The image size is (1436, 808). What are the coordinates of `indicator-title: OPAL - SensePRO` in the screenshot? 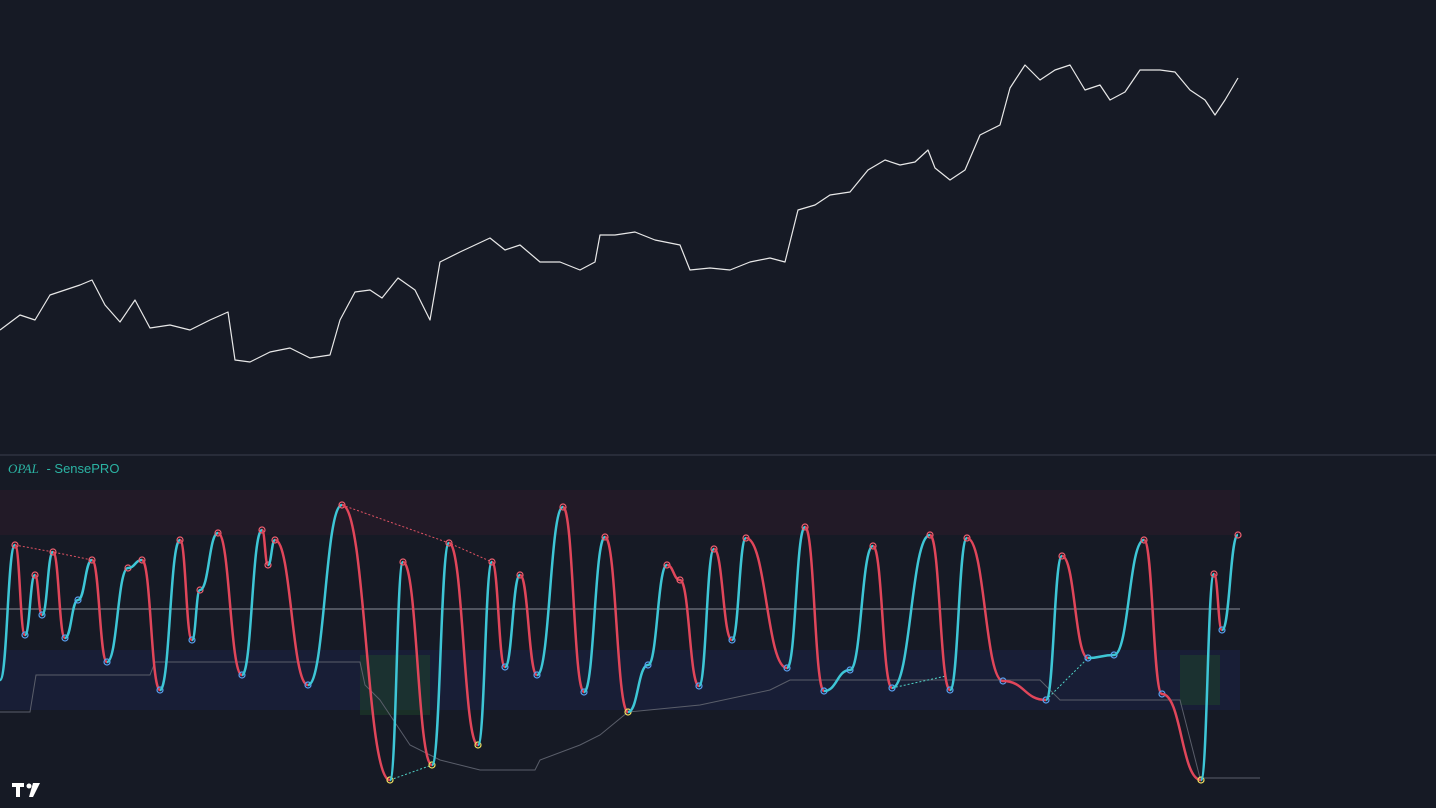 It's located at (63, 468).